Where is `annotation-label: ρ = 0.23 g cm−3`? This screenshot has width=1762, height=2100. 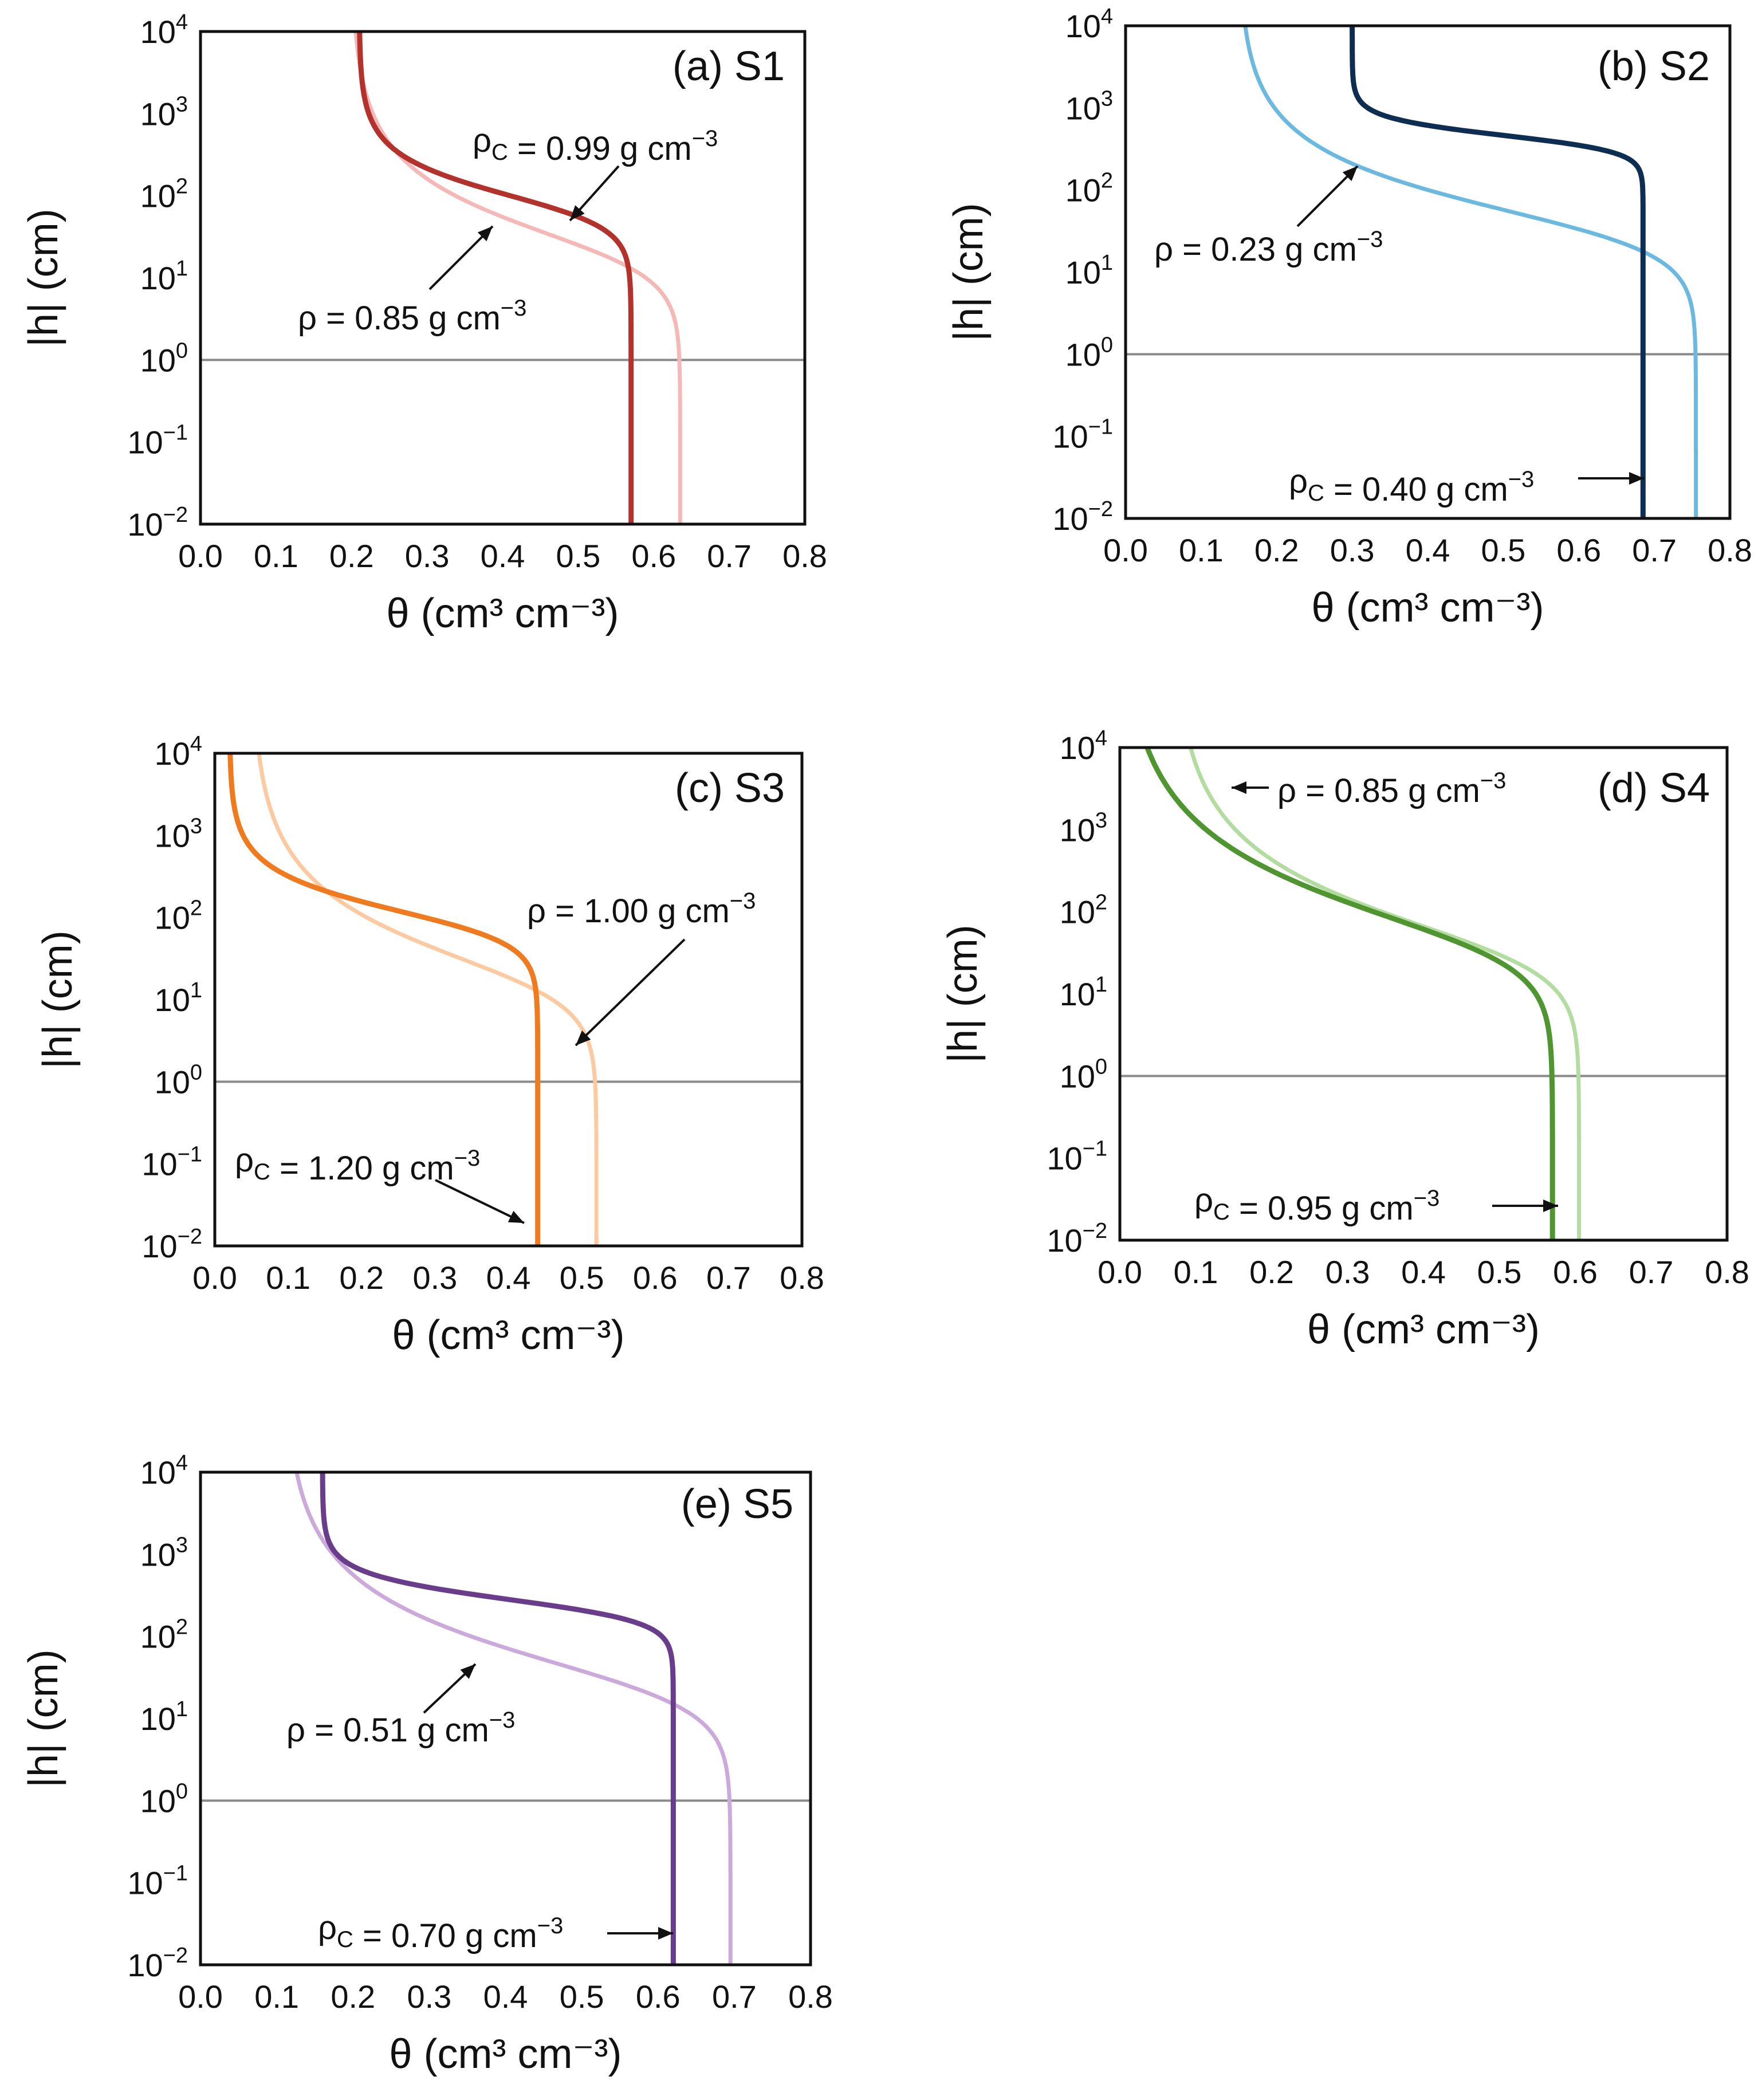
annotation-label: ρ = 0.23 g cm−3 is located at coordinates (1268, 247).